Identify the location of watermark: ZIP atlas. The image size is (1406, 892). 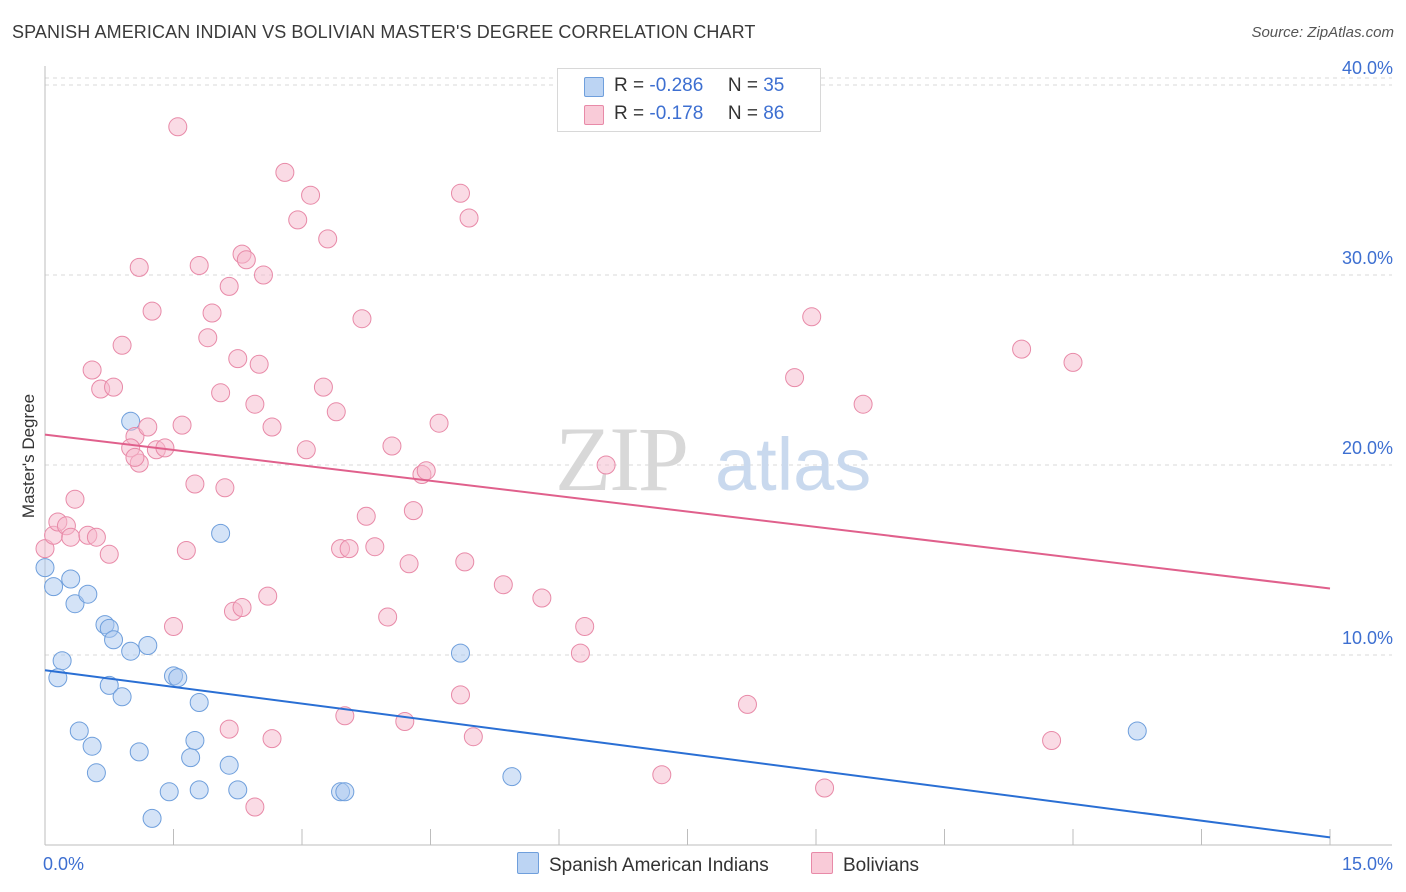
(713, 459).